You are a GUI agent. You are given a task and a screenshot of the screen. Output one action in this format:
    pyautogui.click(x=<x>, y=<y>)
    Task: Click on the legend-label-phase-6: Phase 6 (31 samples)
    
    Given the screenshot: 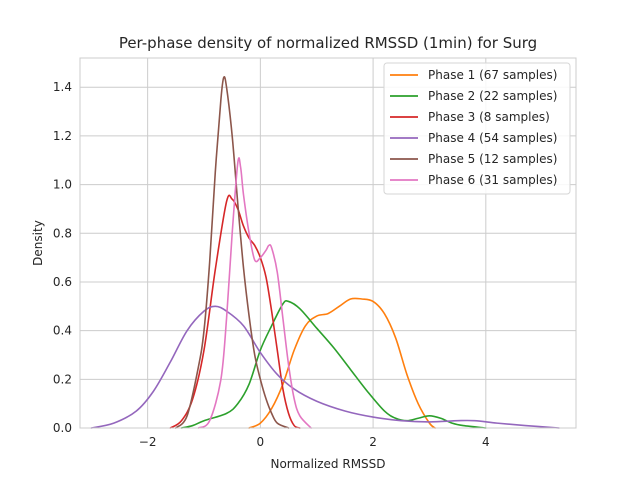 What is the action you would take?
    pyautogui.click(x=492, y=180)
    